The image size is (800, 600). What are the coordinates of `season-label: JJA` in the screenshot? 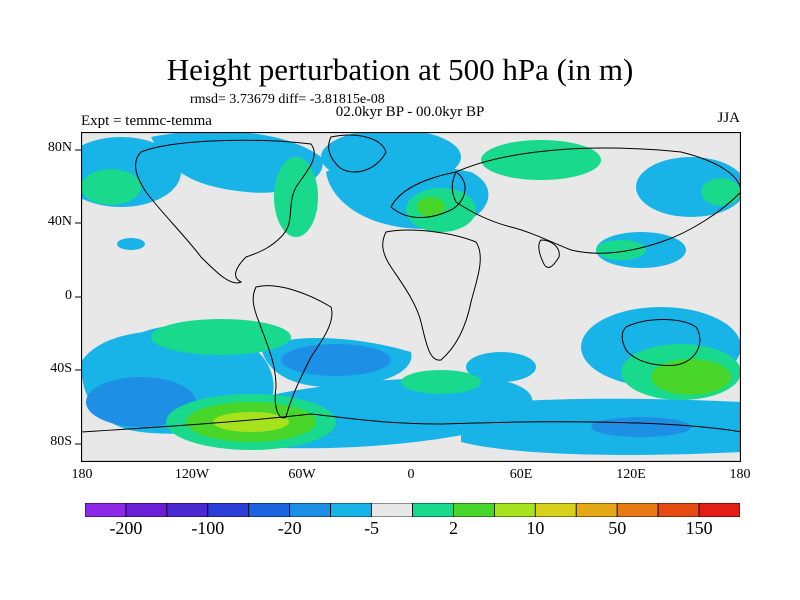 It's located at (728, 118).